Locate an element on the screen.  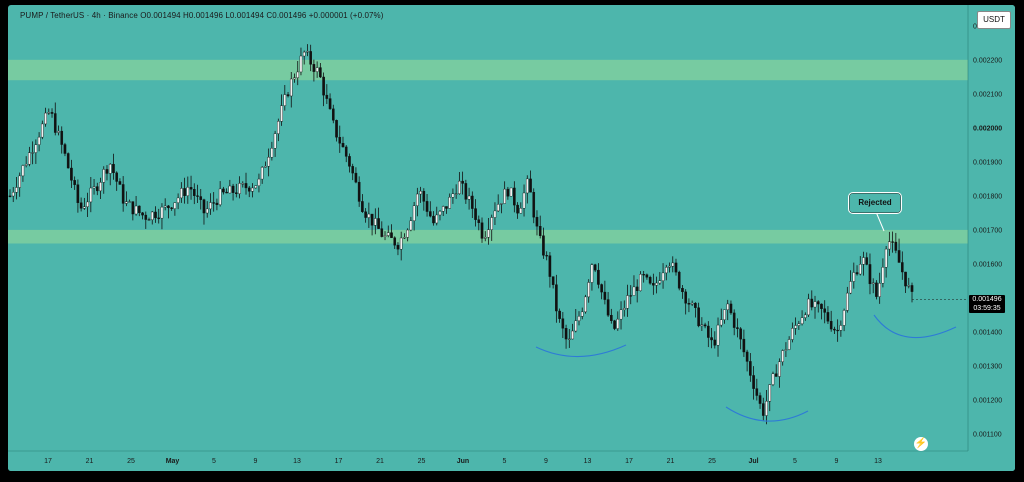
x-tick-label: 17 is located at coordinates (339, 461).